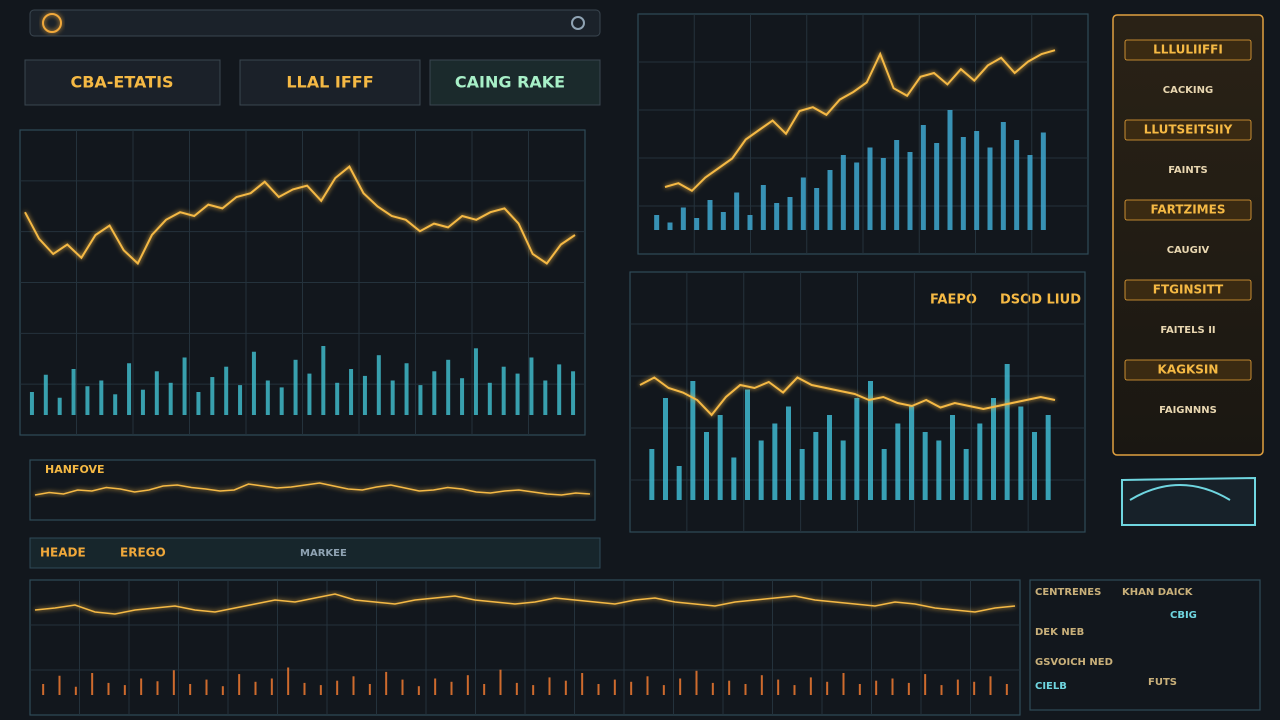  Describe the element at coordinates (143, 553) in the screenshot. I see `toolbar-item: EREGO` at that location.